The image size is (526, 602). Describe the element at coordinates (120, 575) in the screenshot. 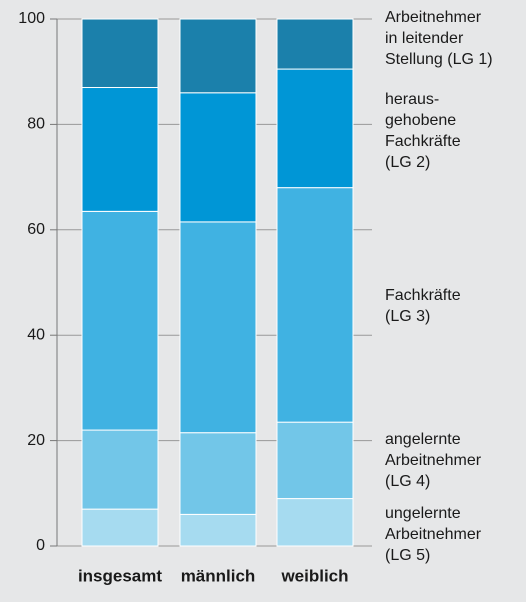

I see `x-tick-label: insgesamt` at that location.